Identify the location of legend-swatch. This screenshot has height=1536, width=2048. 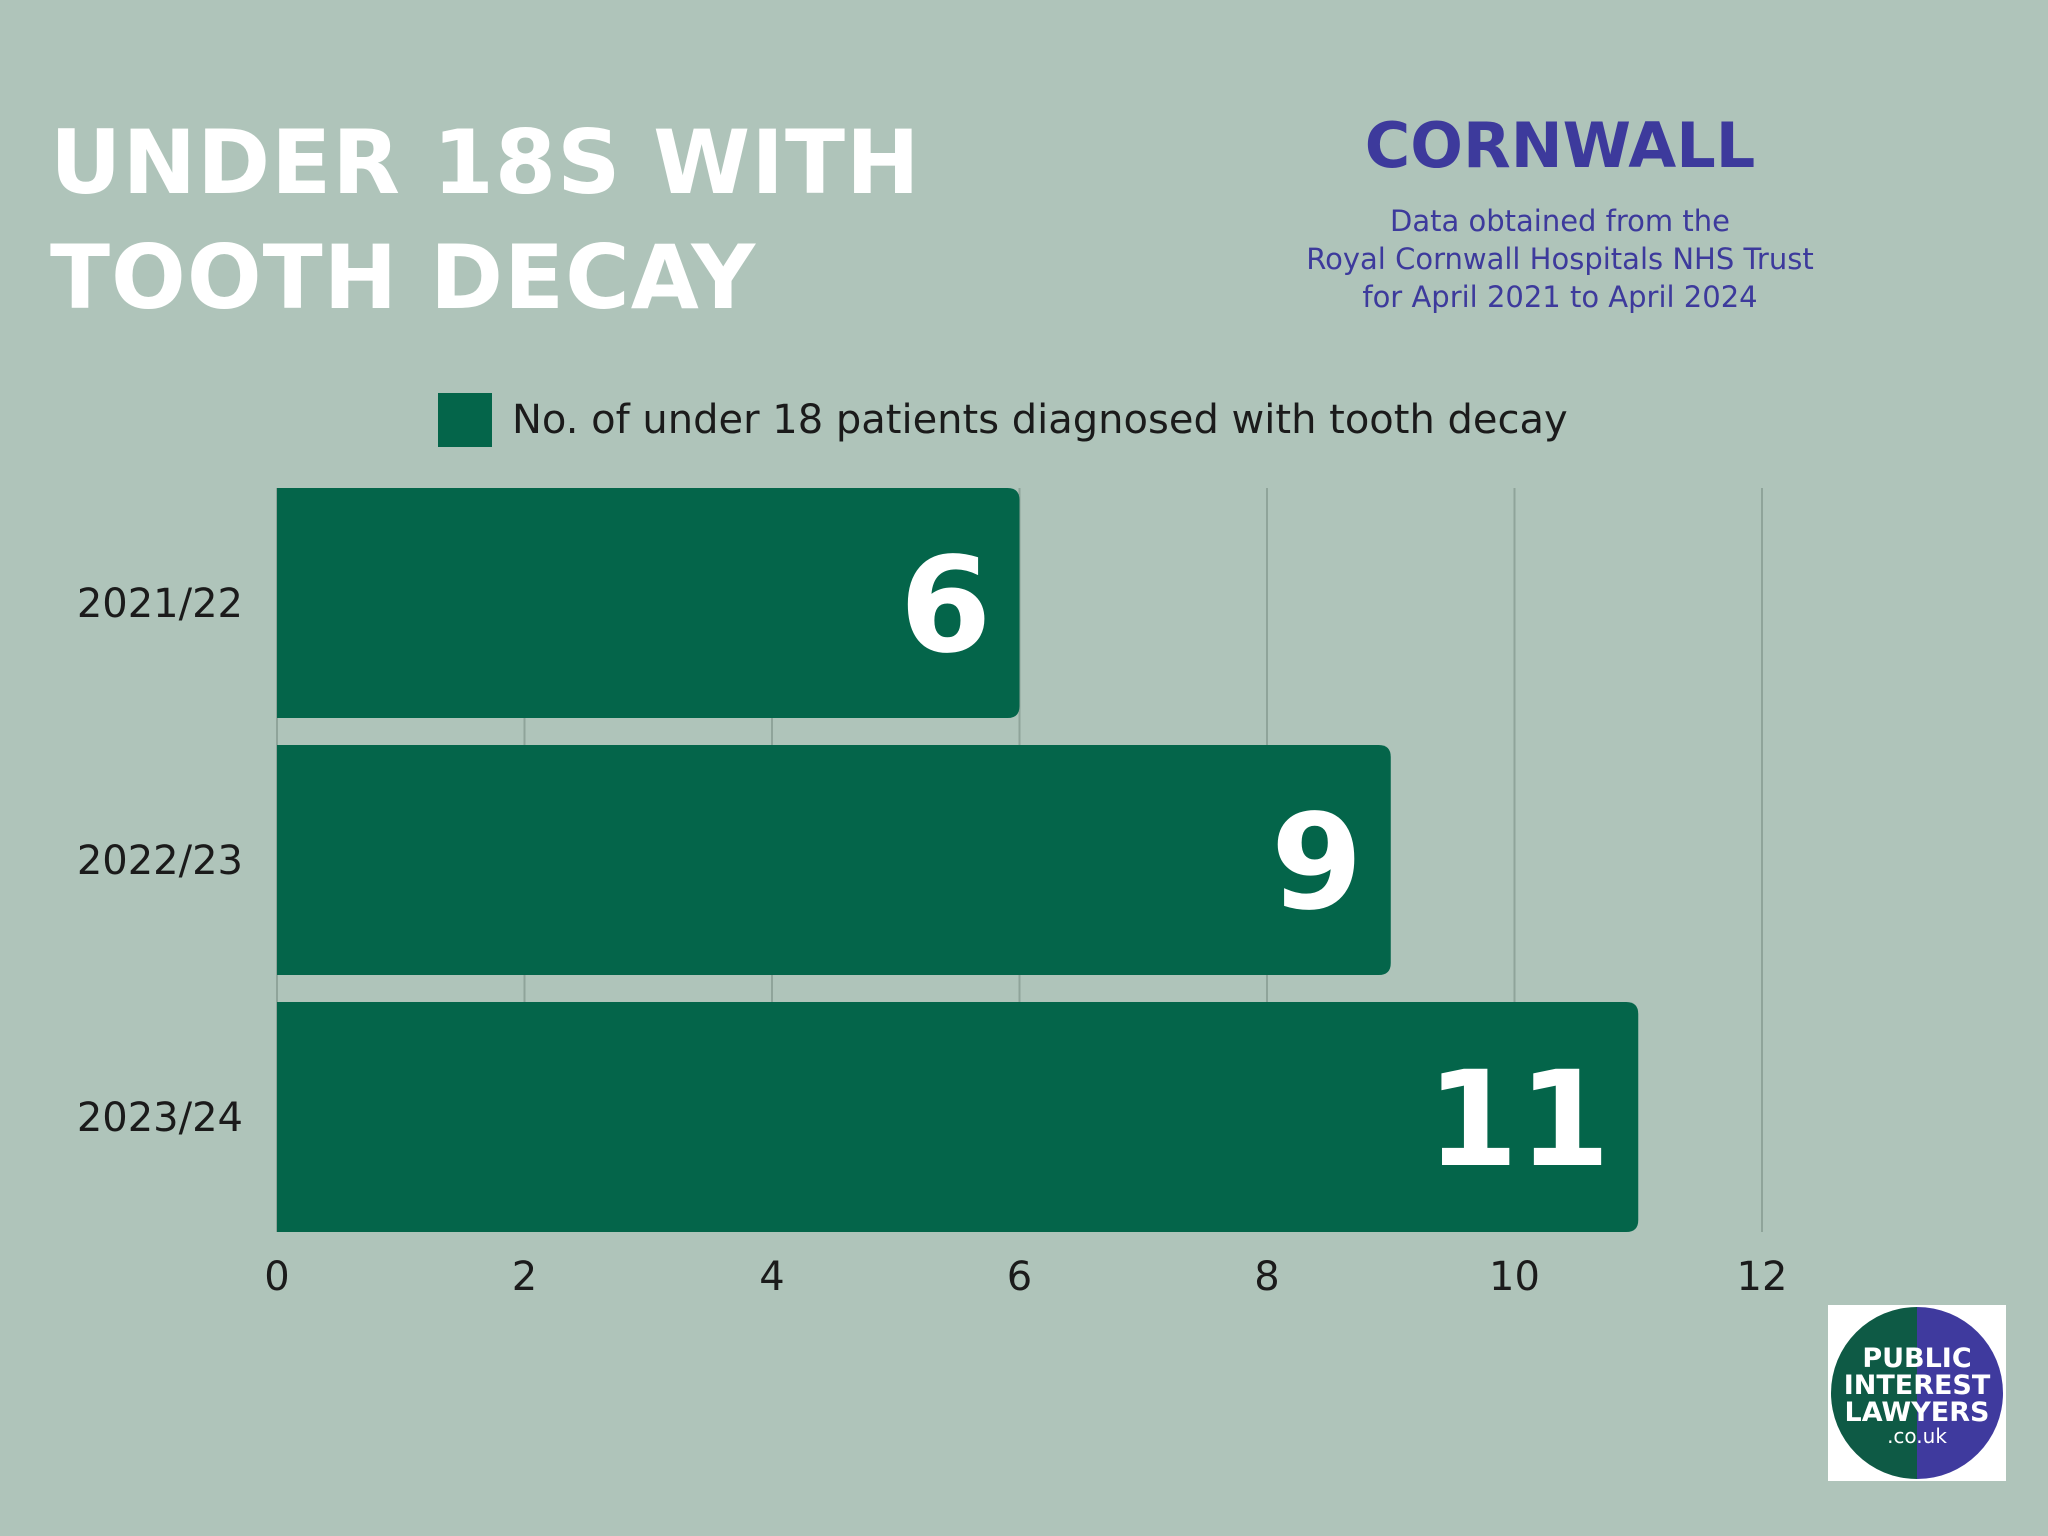
(465, 420).